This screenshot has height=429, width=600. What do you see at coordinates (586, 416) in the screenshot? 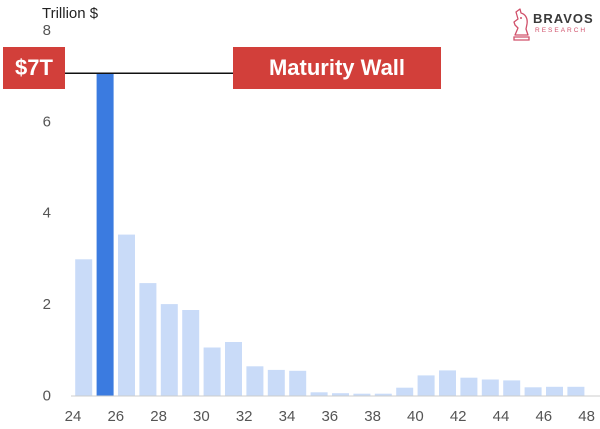
I see `x-tick-label: 48` at bounding box center [586, 416].